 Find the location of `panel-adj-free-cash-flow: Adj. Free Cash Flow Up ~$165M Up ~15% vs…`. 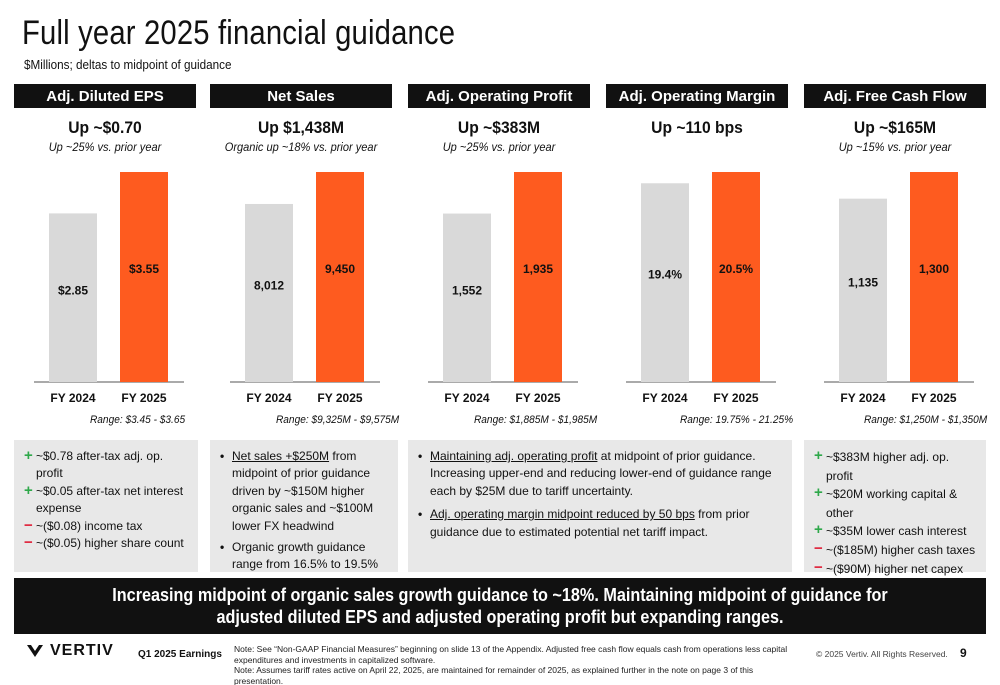

panel-adj-free-cash-flow: Adj. Free Cash Flow Up ~$165M Up ~15% vs… is located at coordinates (895, 254).